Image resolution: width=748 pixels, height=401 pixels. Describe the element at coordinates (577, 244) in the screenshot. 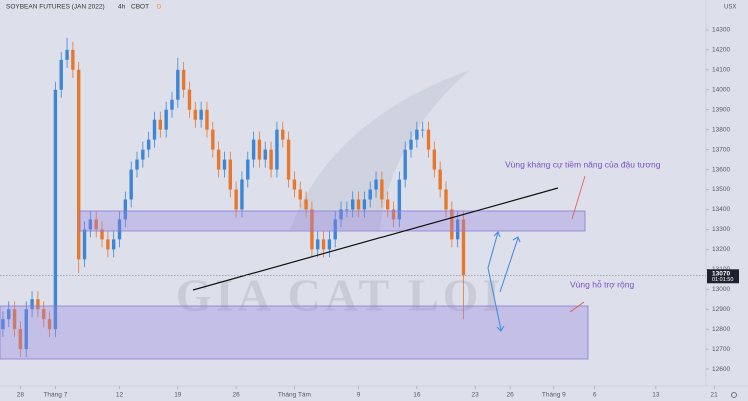

I see `pointer-arrows` at that location.